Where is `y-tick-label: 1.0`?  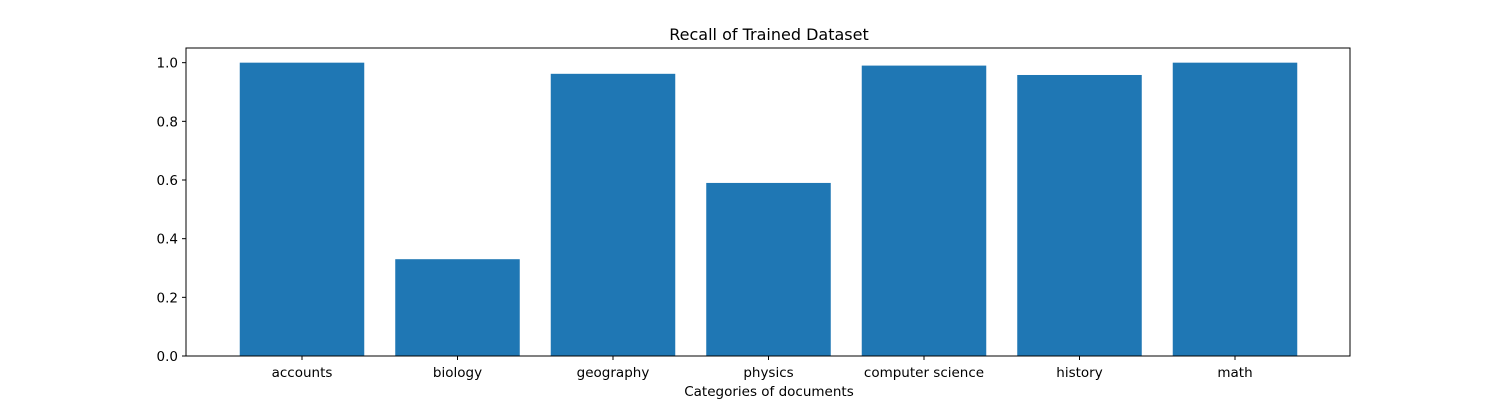
y-tick-label: 1.0 is located at coordinates (167, 64).